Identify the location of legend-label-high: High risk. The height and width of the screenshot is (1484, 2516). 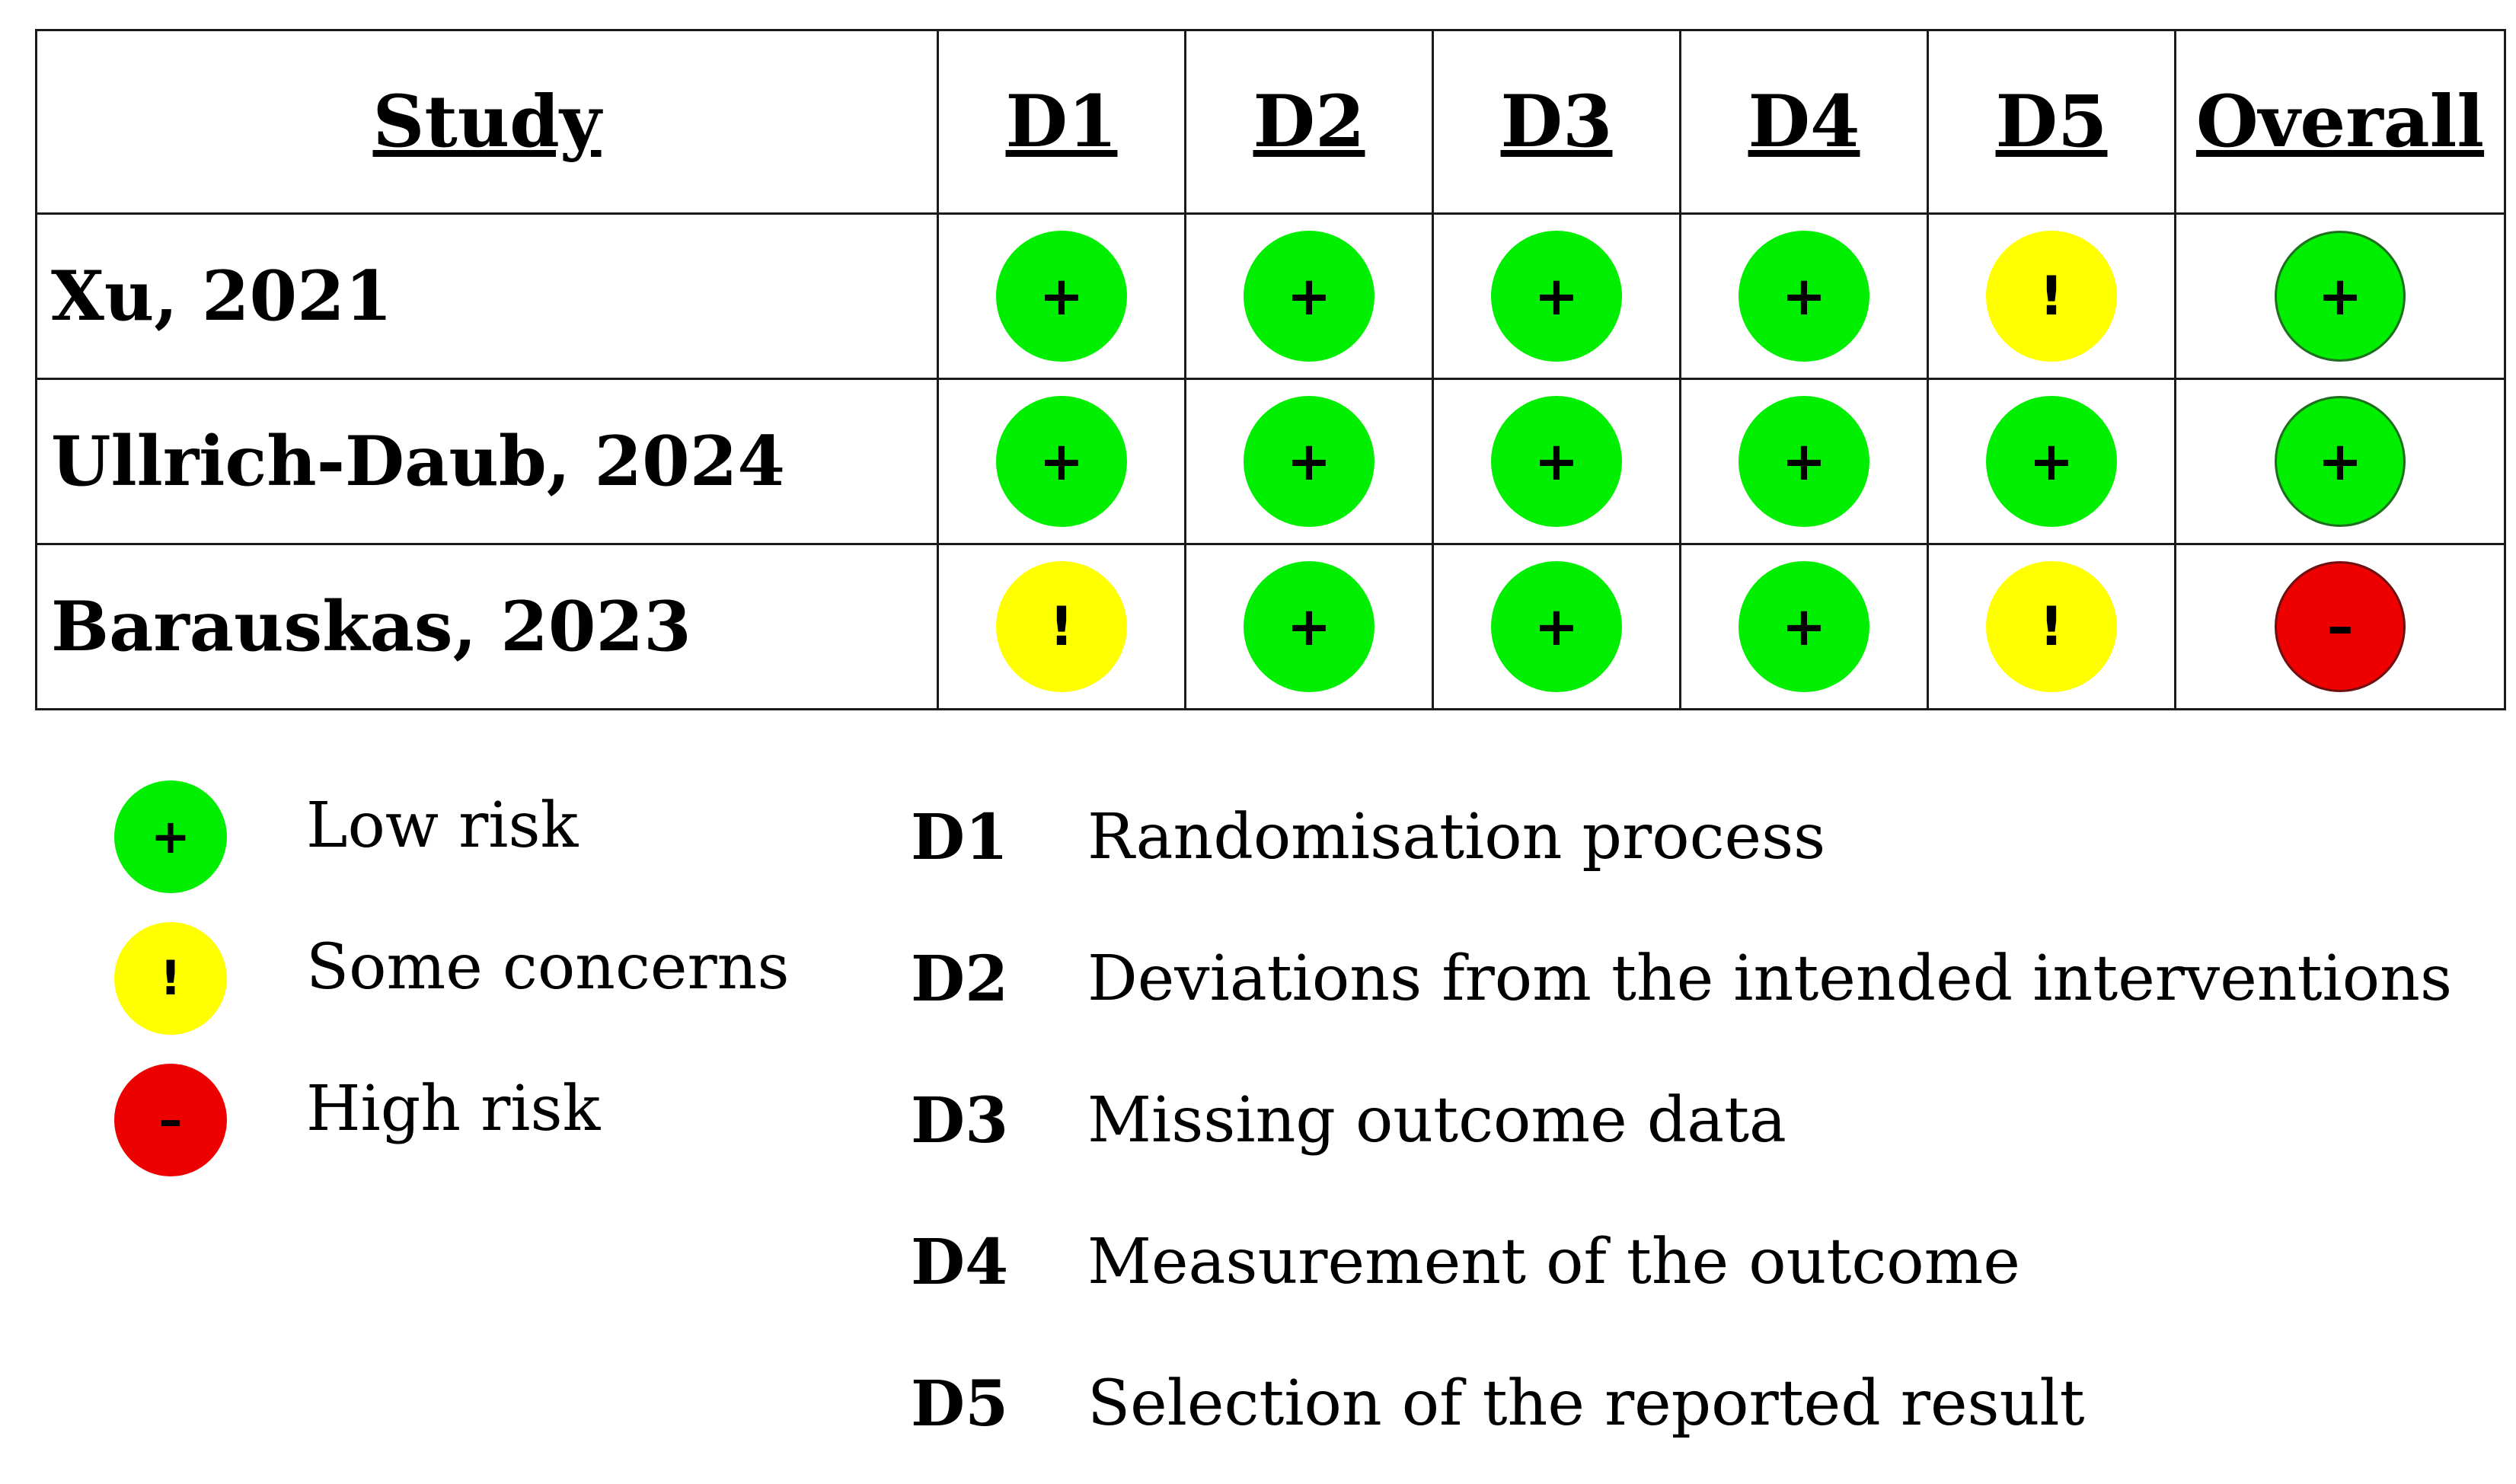
(453, 1109).